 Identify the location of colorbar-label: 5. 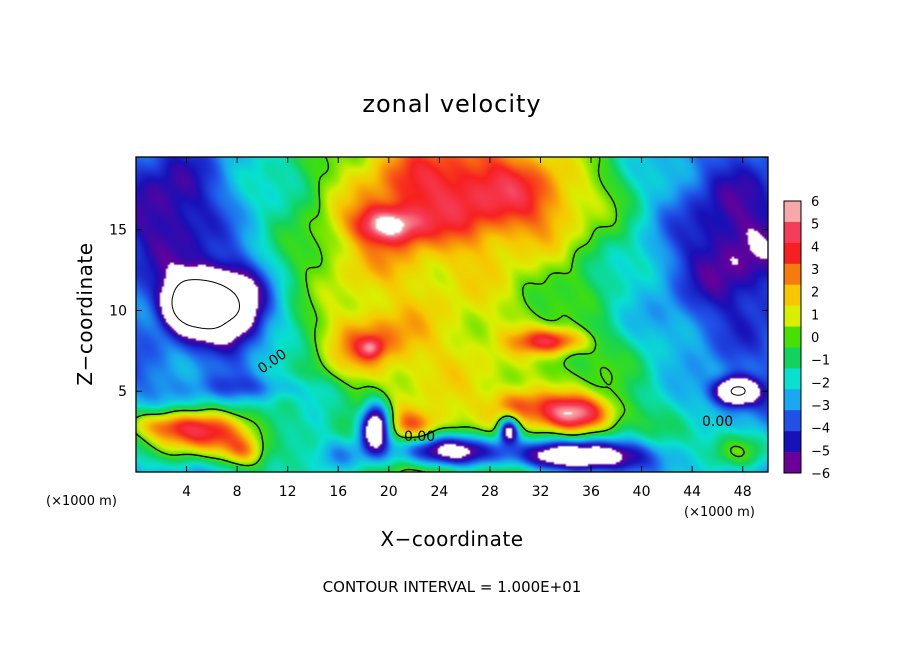
(815, 225).